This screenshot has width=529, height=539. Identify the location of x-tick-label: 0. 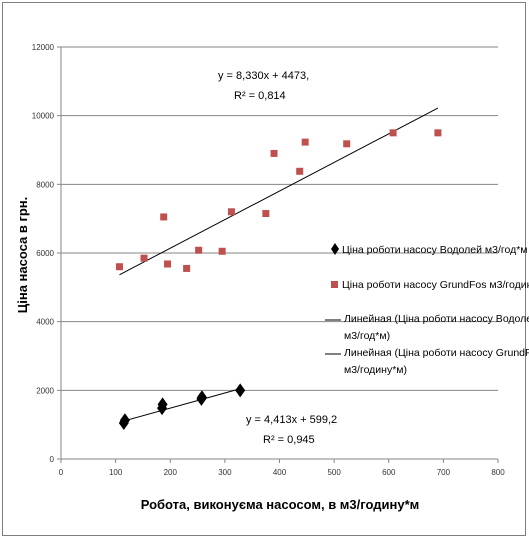
(61, 472).